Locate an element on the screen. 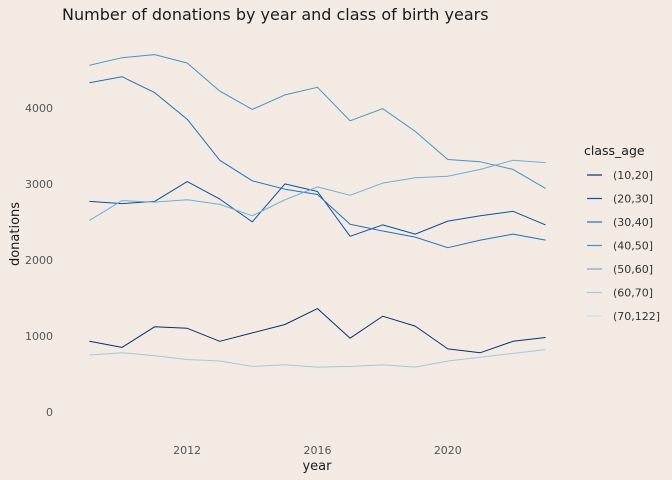 This screenshot has width=672, height=480. legend-item: (20,30] is located at coordinates (620, 199).